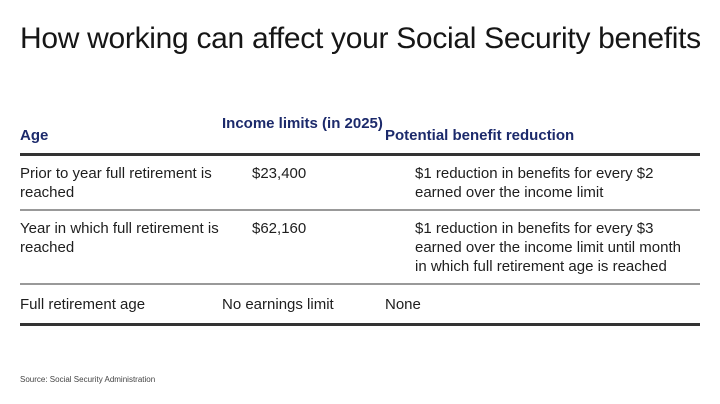 This screenshot has height=404, width=720. I want to click on cell-income-limit: No earnings limit, so click(278, 304).